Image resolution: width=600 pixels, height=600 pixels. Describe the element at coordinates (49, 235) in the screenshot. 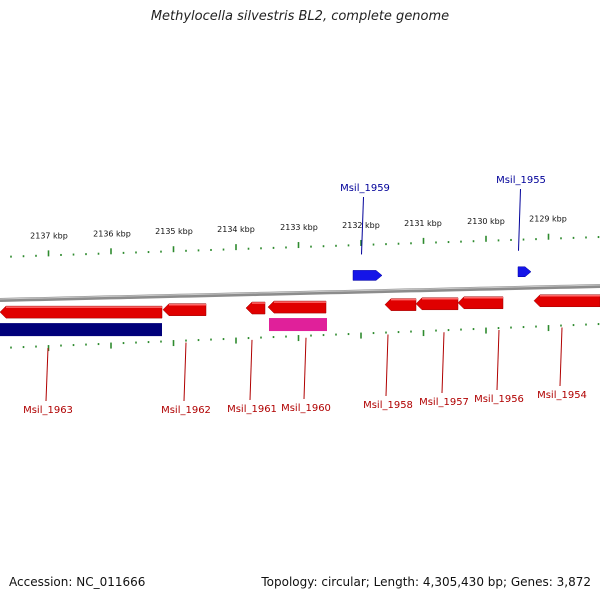

I see `scale-label: 2137 kbp` at that location.